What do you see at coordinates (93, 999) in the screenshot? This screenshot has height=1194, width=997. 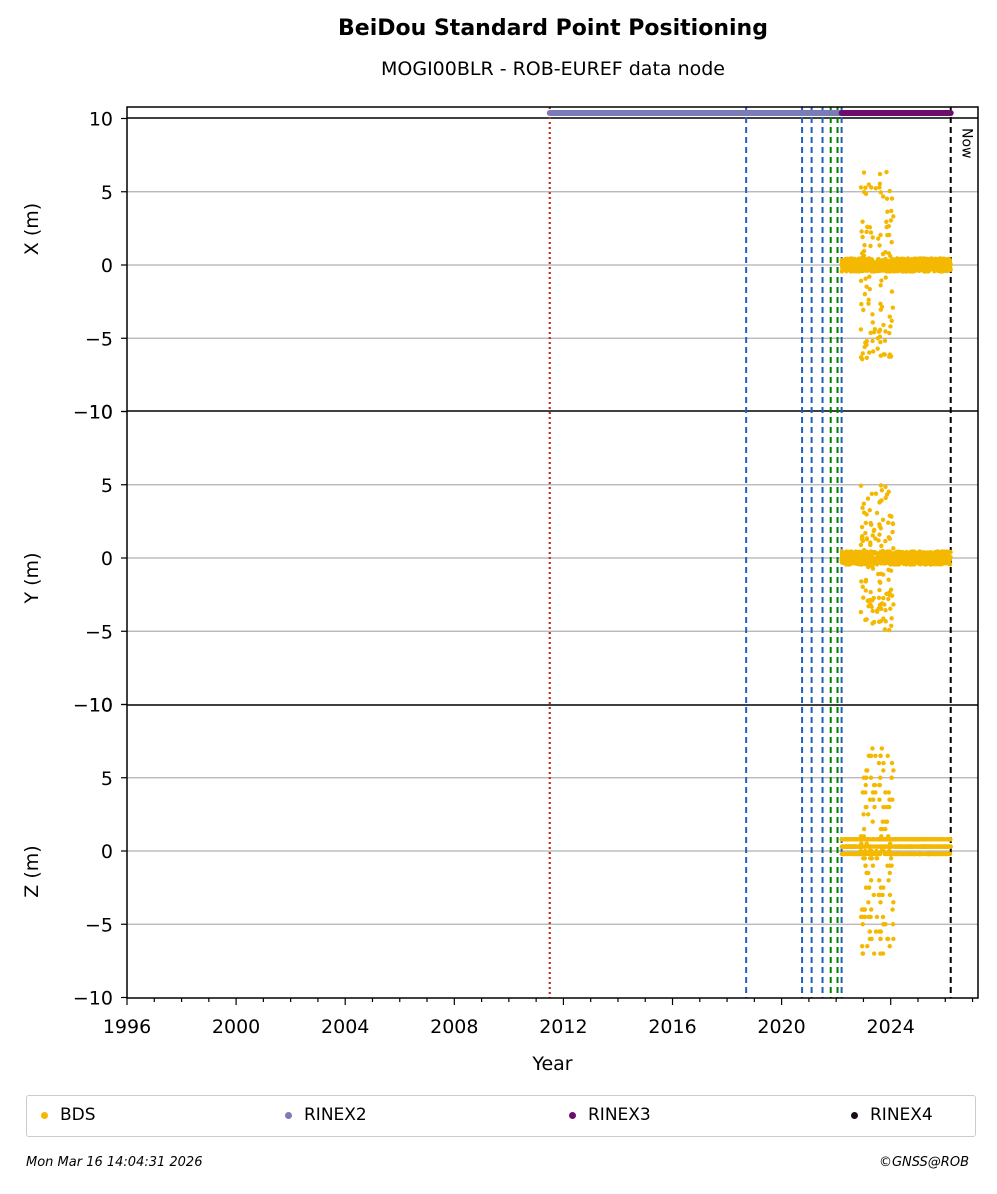 I see `y-tick-label: −10` at bounding box center [93, 999].